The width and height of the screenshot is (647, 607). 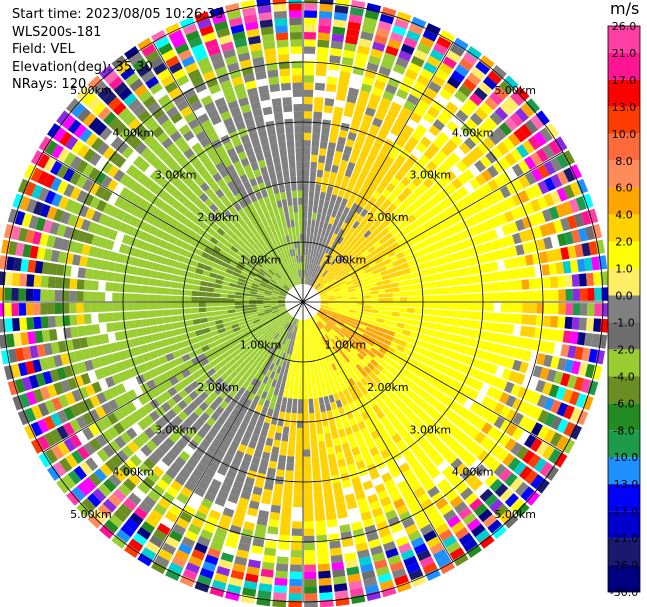 What do you see at coordinates (624, 592) in the screenshot?
I see `colorbar-tick-label: -30.0` at bounding box center [624, 592].